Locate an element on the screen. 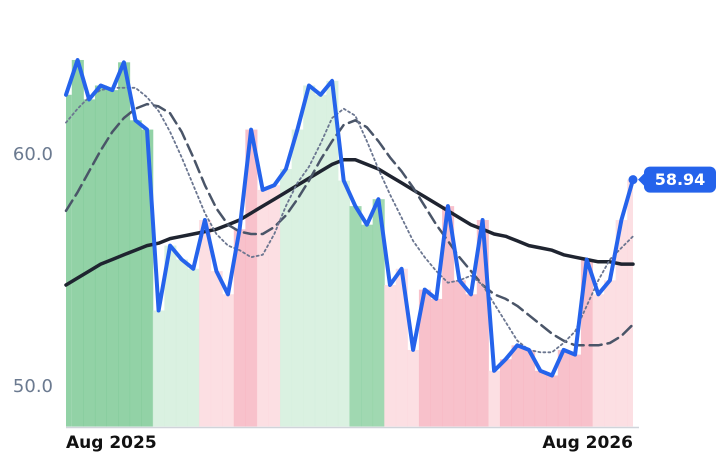 The width and height of the screenshot is (718, 464). y-tick-label: 60.0 is located at coordinates (33, 154).